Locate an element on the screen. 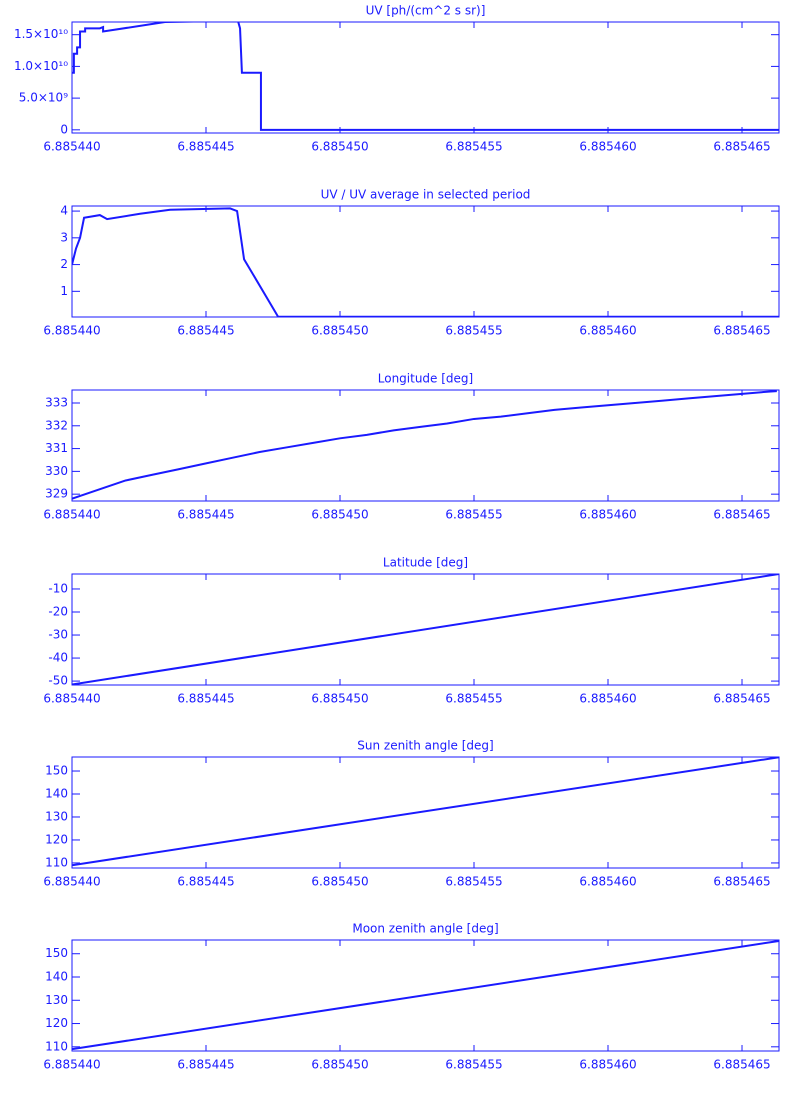 The width and height of the screenshot is (800, 1100). panel-title: UV / UV average in selected period is located at coordinates (426, 195).